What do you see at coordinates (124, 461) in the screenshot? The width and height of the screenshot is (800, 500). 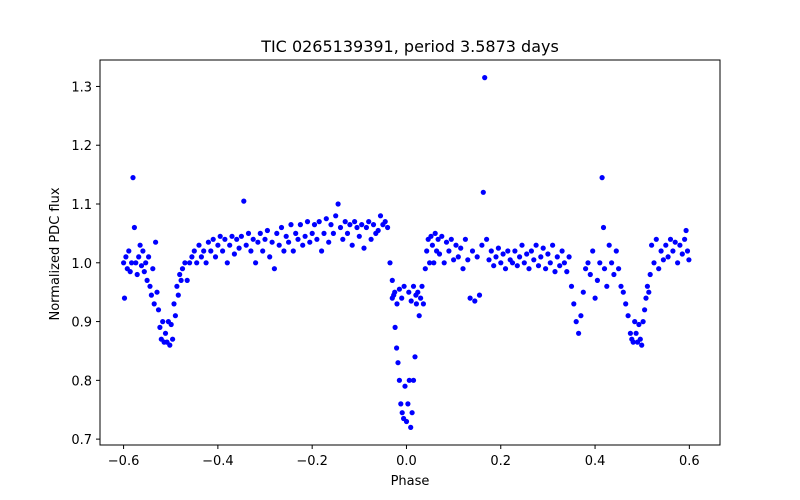 I see `x-tick-label: −0.6` at bounding box center [124, 461].